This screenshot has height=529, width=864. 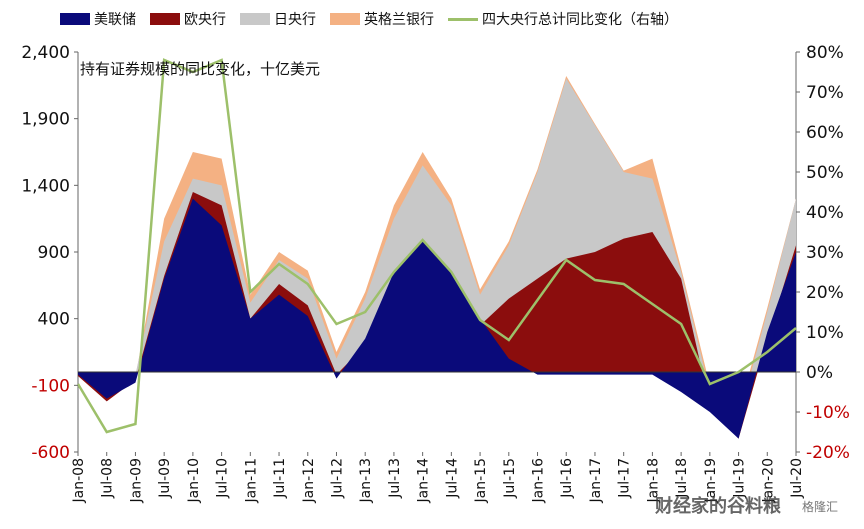 What do you see at coordinates (200, 69) in the screenshot?
I see `chart-title: 持有证券规模的同比变化，十亿美元` at bounding box center [200, 69].